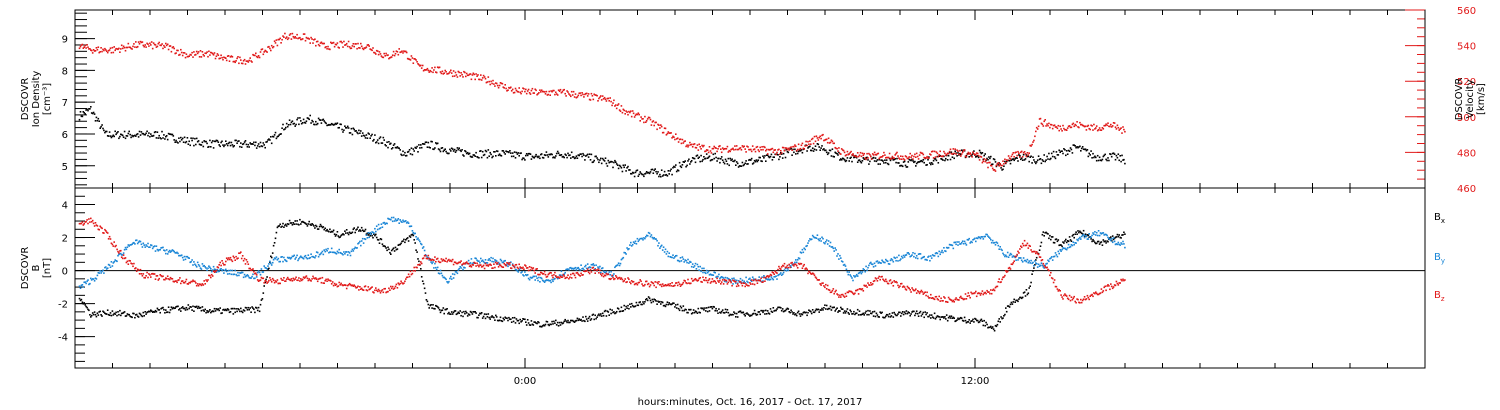  What do you see at coordinates (602, 142) in the screenshot?
I see `series-ion-density` at bounding box center [602, 142].